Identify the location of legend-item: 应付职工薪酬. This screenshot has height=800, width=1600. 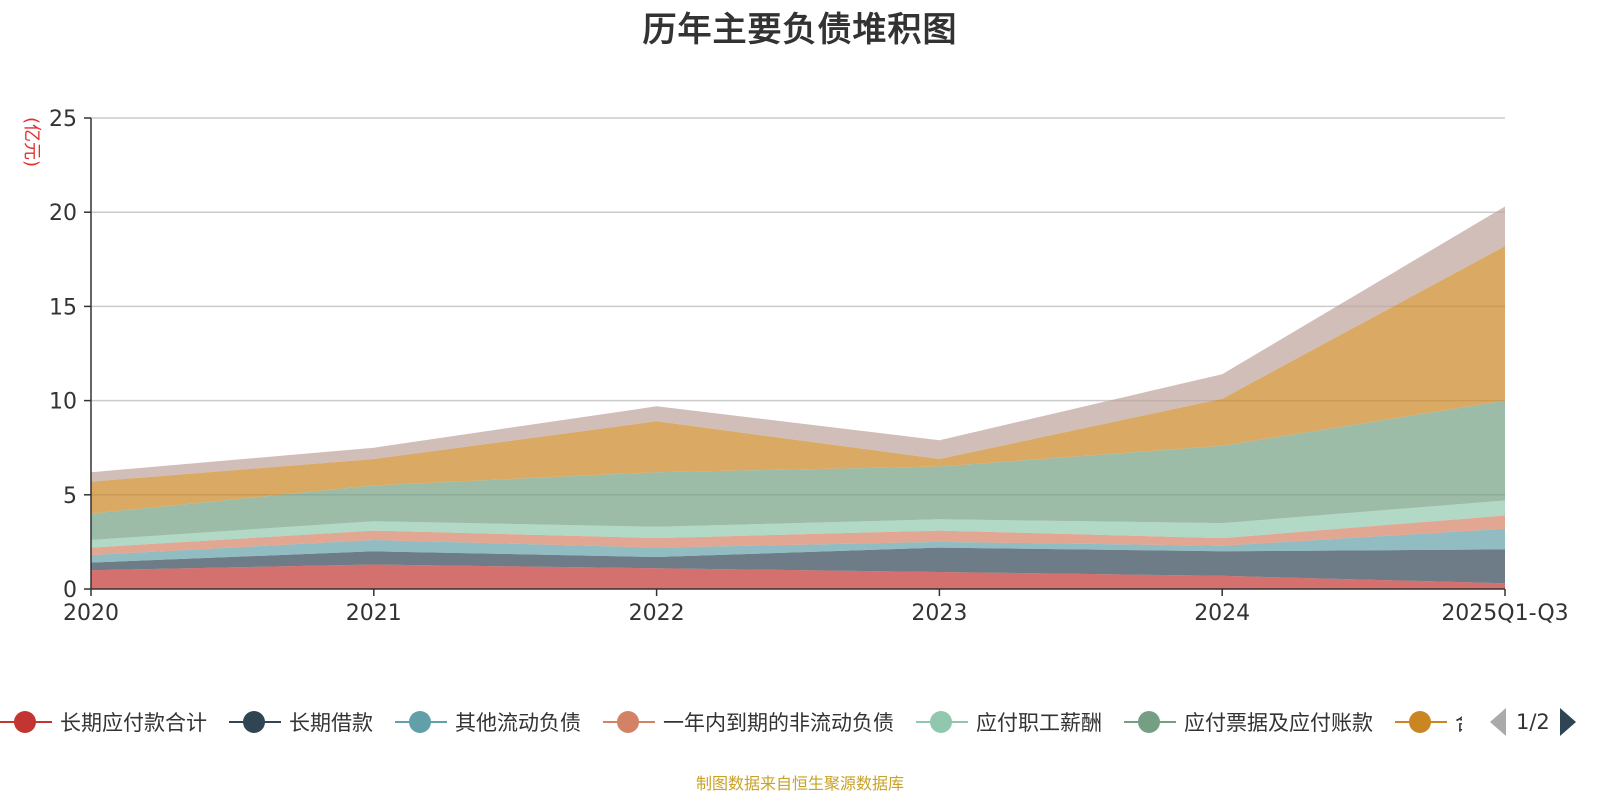
(1009, 722).